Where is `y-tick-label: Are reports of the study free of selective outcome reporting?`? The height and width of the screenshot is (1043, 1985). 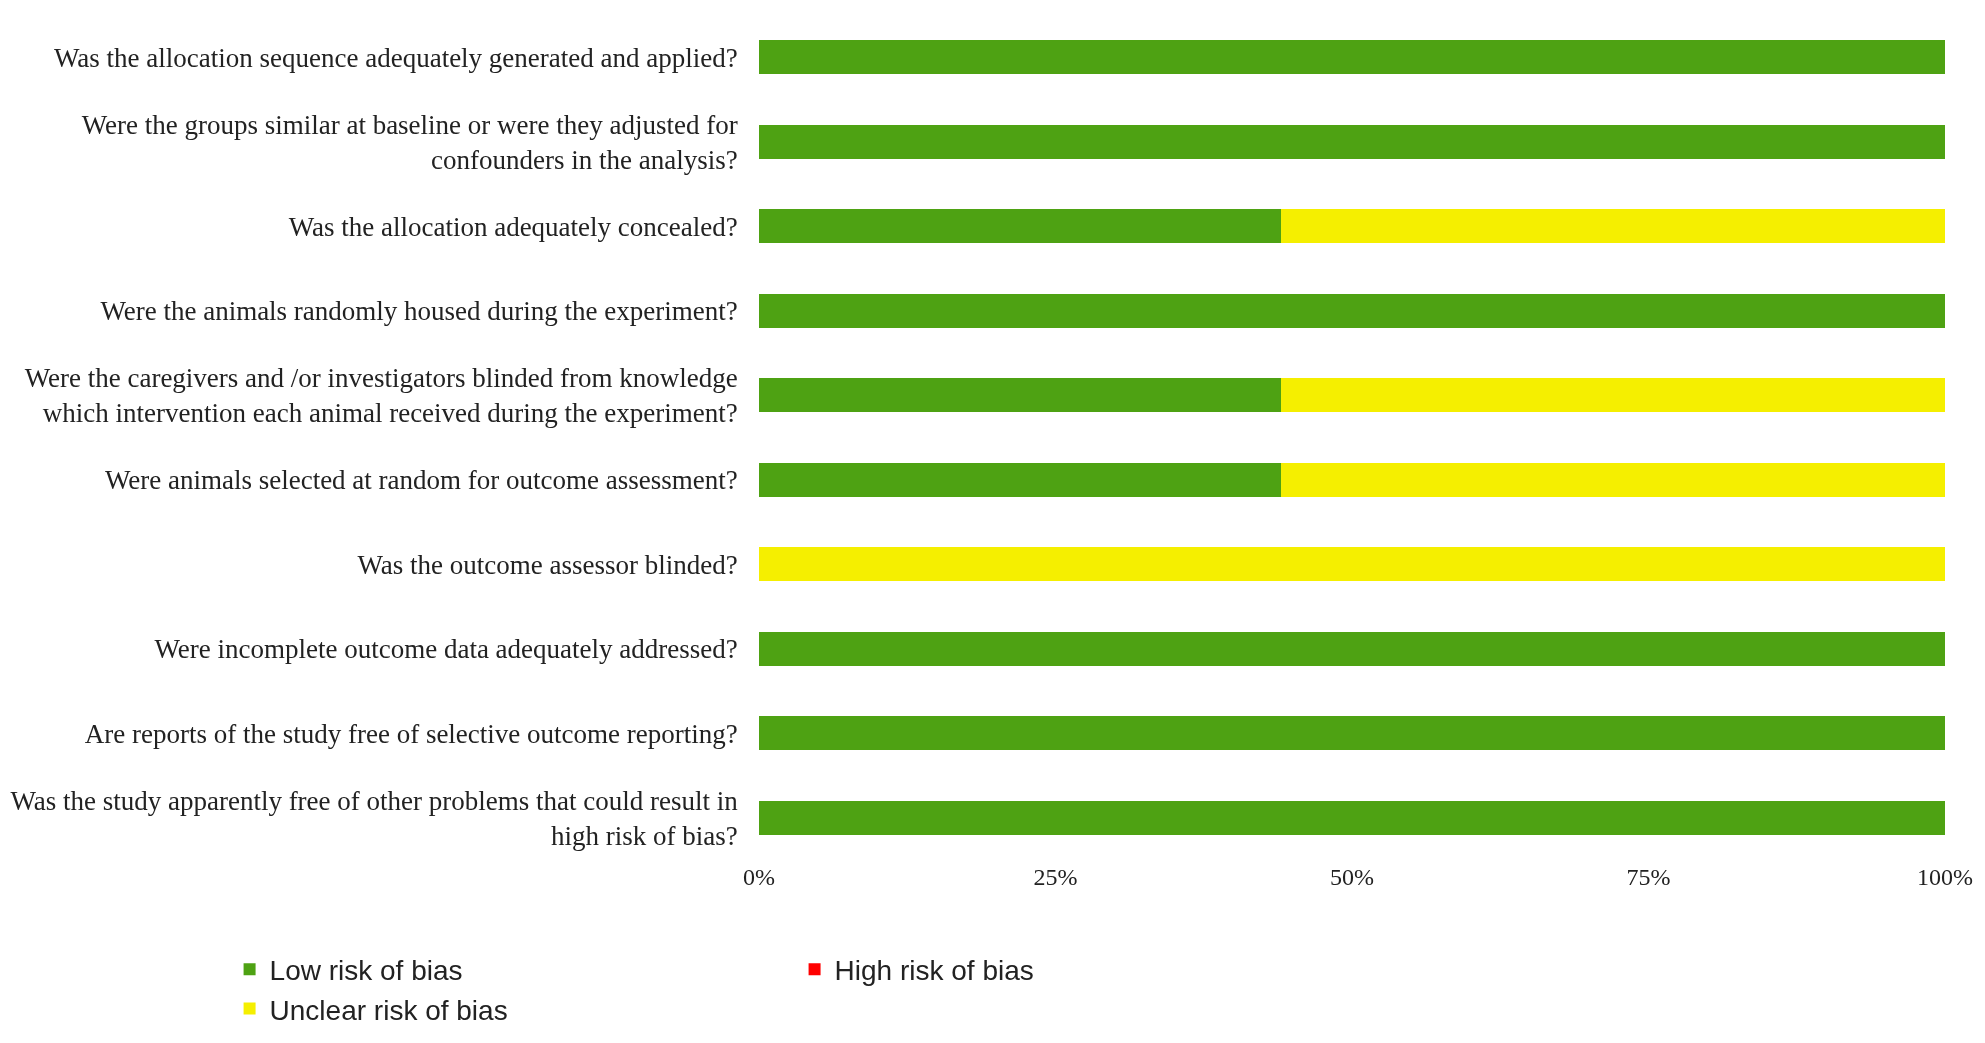
y-tick-label: Are reports of the study free of selective outcome reporting? is located at coordinates (421, 733).